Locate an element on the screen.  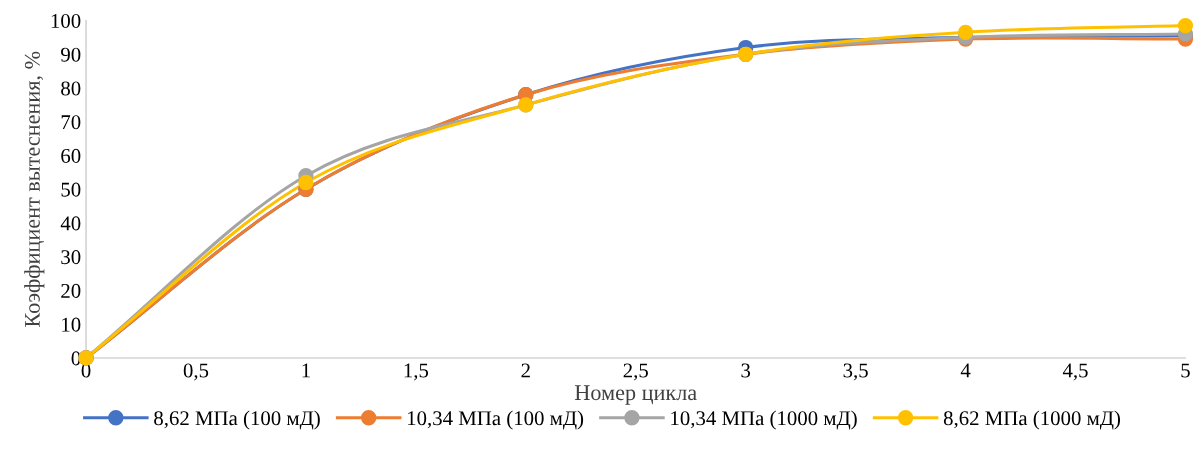
y-tick-label: 10 is located at coordinates (71, 324).